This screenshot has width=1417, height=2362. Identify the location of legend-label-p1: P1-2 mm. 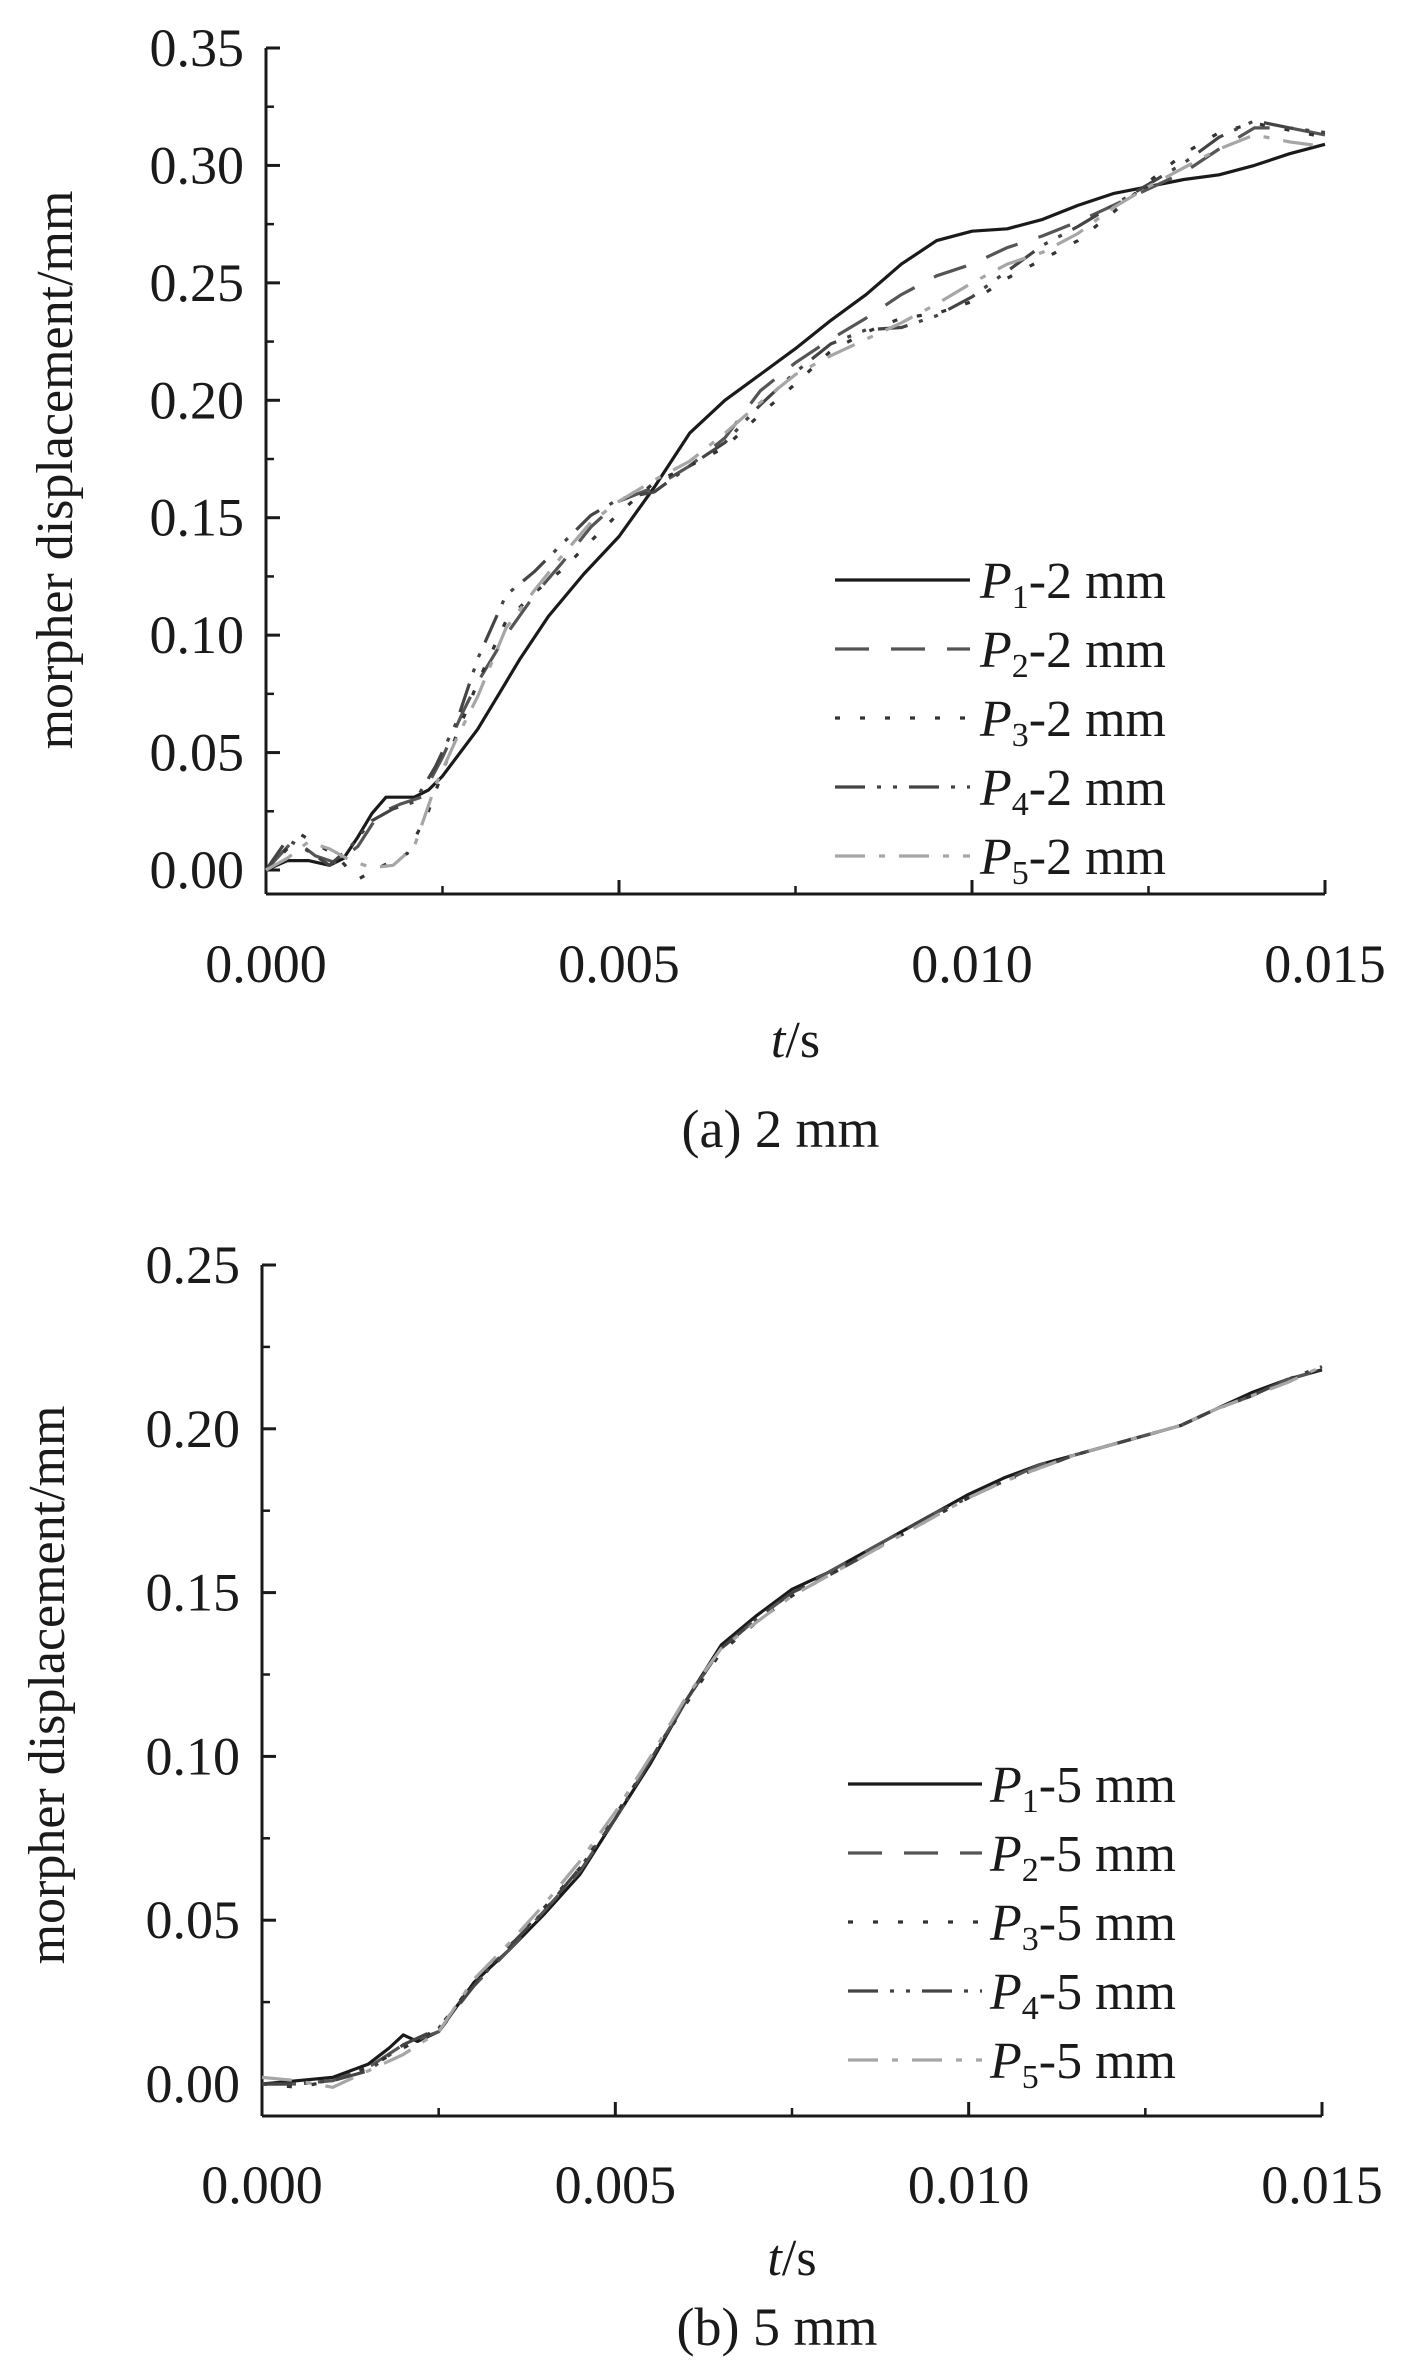
(1072, 584).